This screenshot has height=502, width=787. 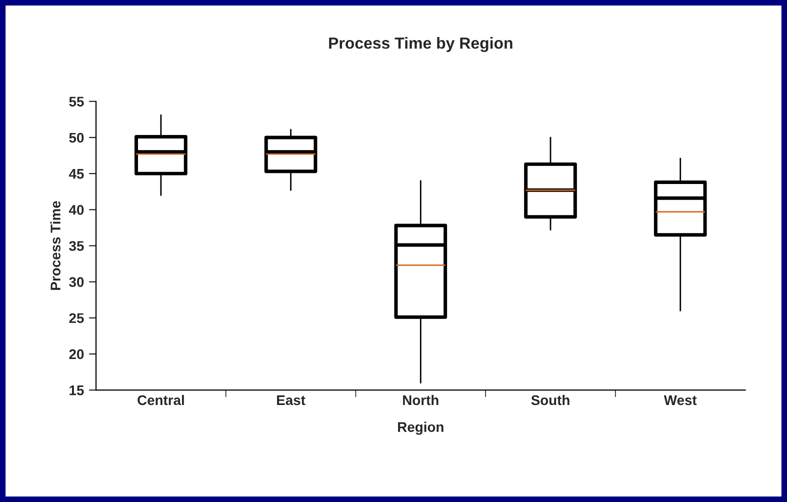 What do you see at coordinates (420, 44) in the screenshot?
I see `chart-title: Process Time by Region` at bounding box center [420, 44].